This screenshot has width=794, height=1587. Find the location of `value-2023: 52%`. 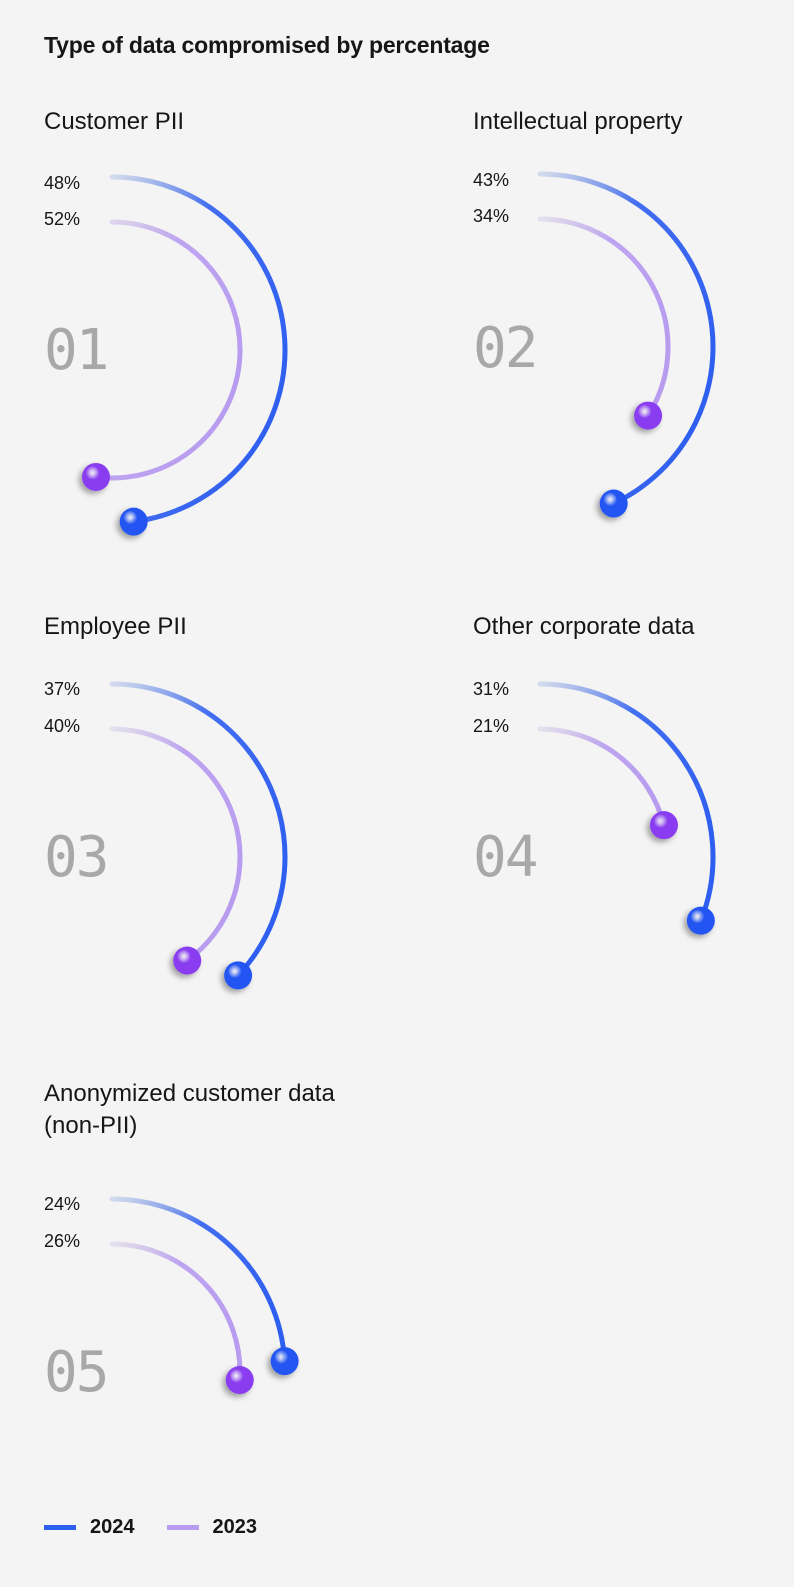

value-2023: 52% is located at coordinates (62, 219).